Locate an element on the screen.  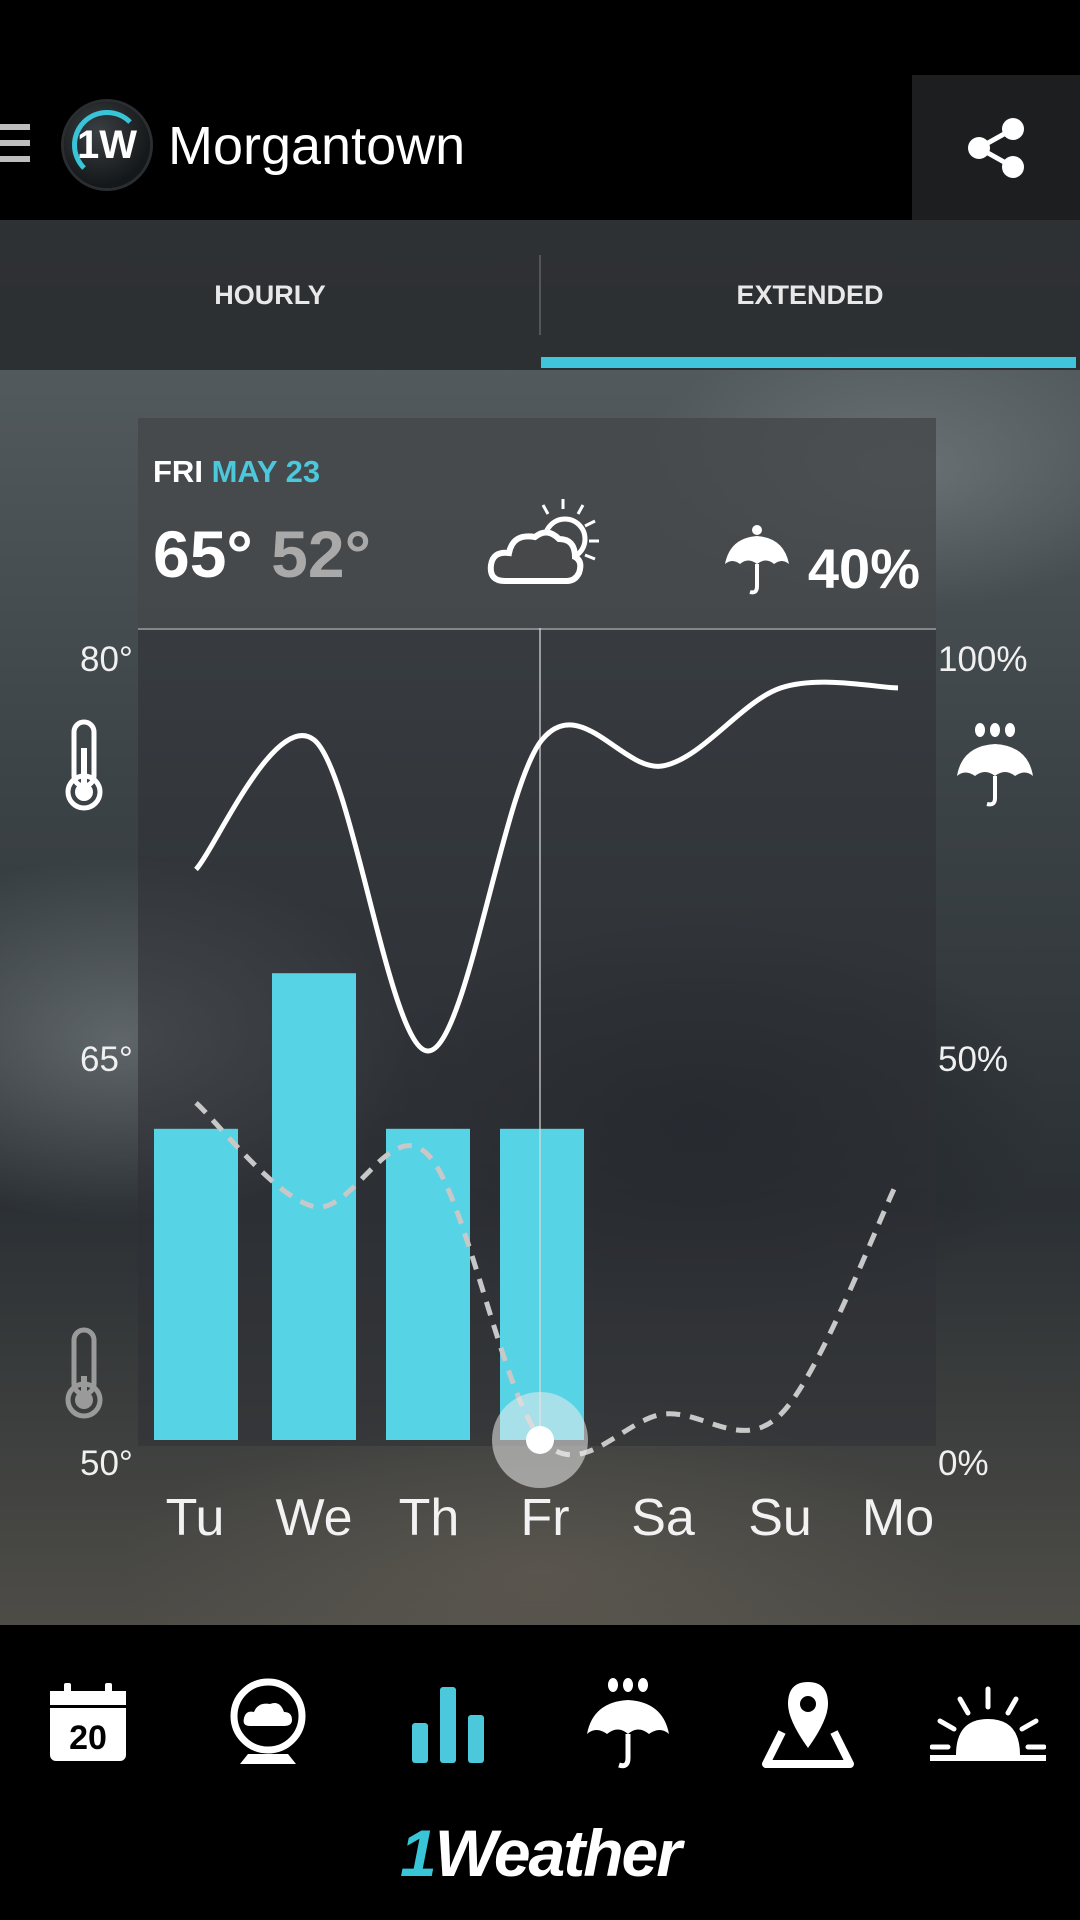
nav-calendar: 20 is located at coordinates (88, 1723).